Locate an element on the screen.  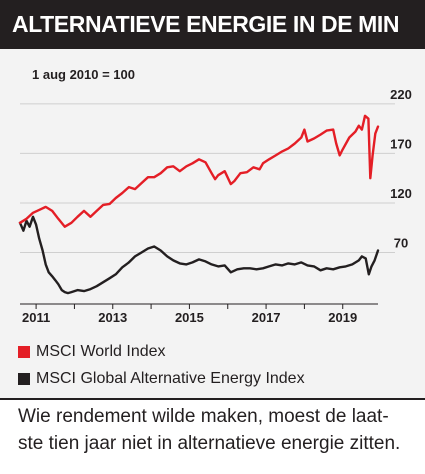
legend-item-world: MSCI World Index is located at coordinates (92, 352).